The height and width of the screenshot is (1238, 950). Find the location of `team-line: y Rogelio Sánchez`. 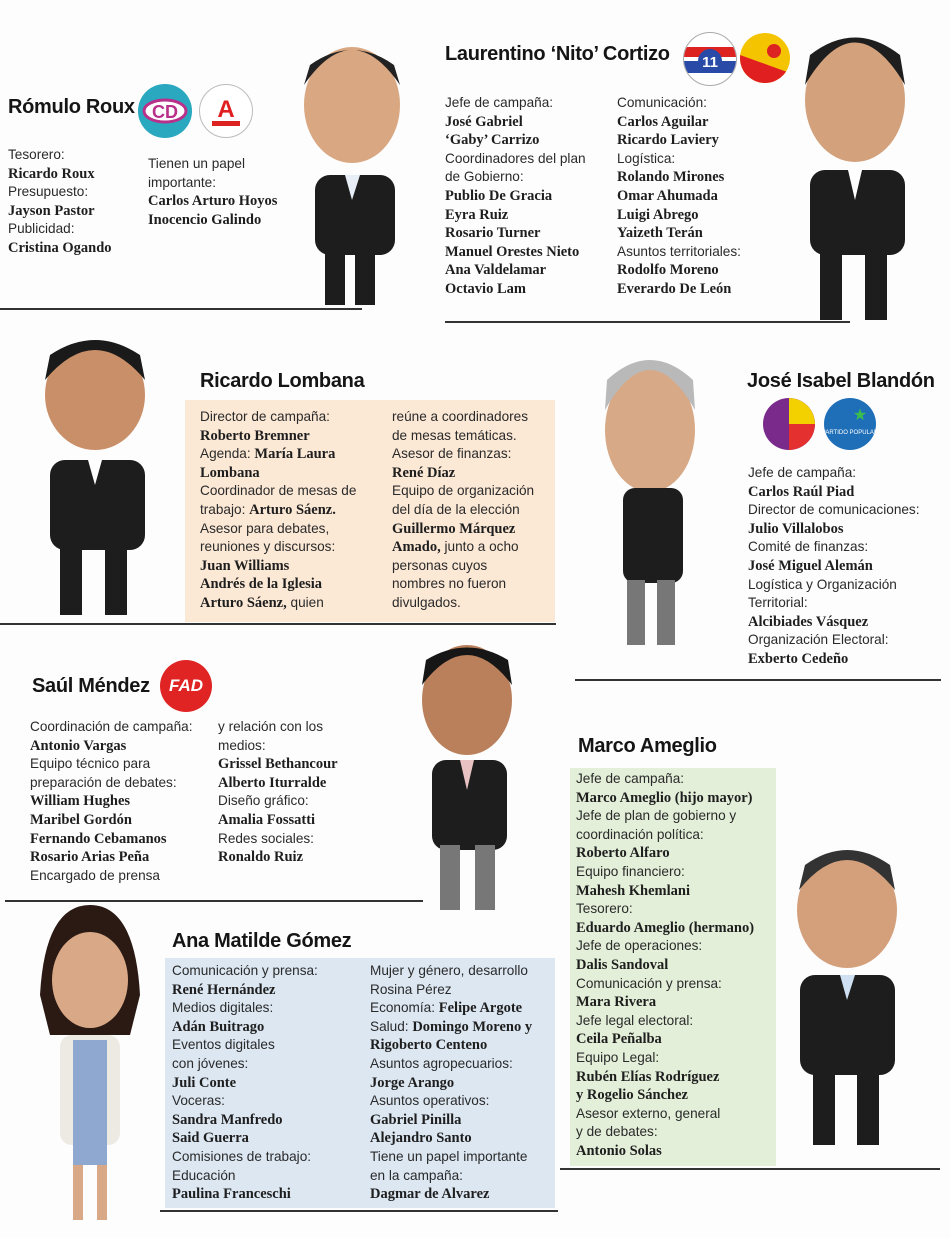

team-line: y Rogelio Sánchez is located at coordinates (665, 1095).